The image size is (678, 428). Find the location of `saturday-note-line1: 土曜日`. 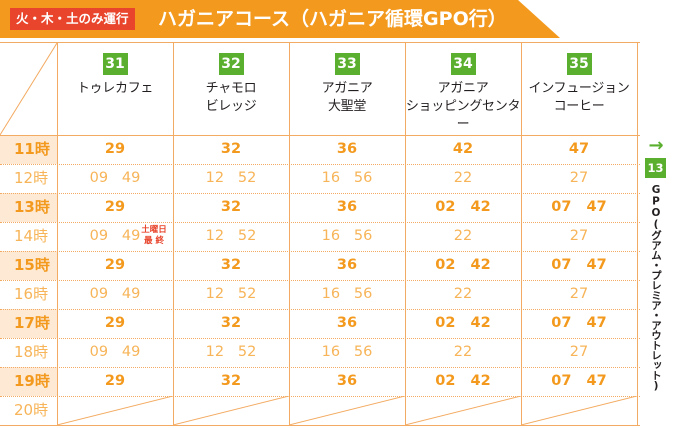

saturday-note-line1: 土曜日 is located at coordinates (154, 230).